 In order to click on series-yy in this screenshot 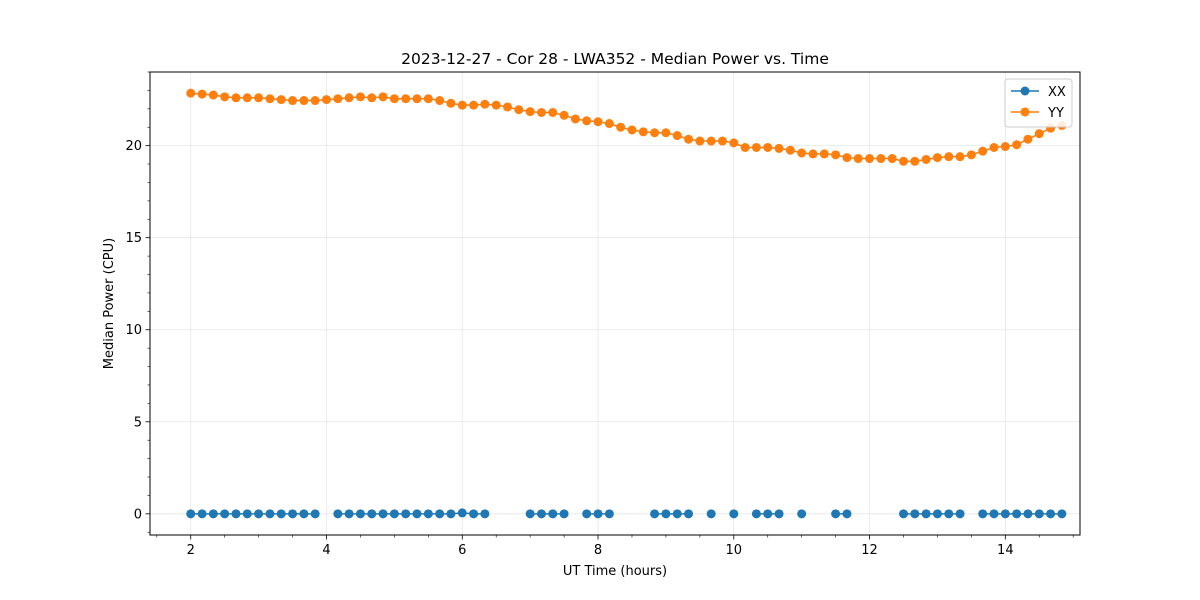, I will do `click(626, 127)`.